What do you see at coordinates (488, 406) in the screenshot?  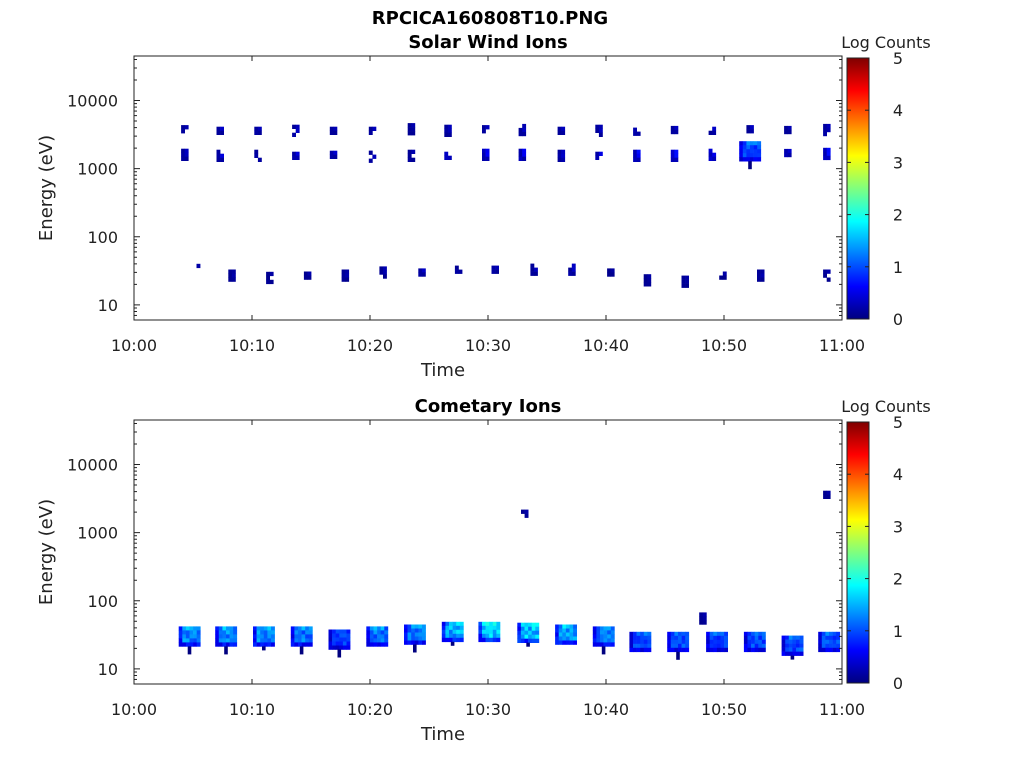 I see `panel-title: Cometary Ions` at bounding box center [488, 406].